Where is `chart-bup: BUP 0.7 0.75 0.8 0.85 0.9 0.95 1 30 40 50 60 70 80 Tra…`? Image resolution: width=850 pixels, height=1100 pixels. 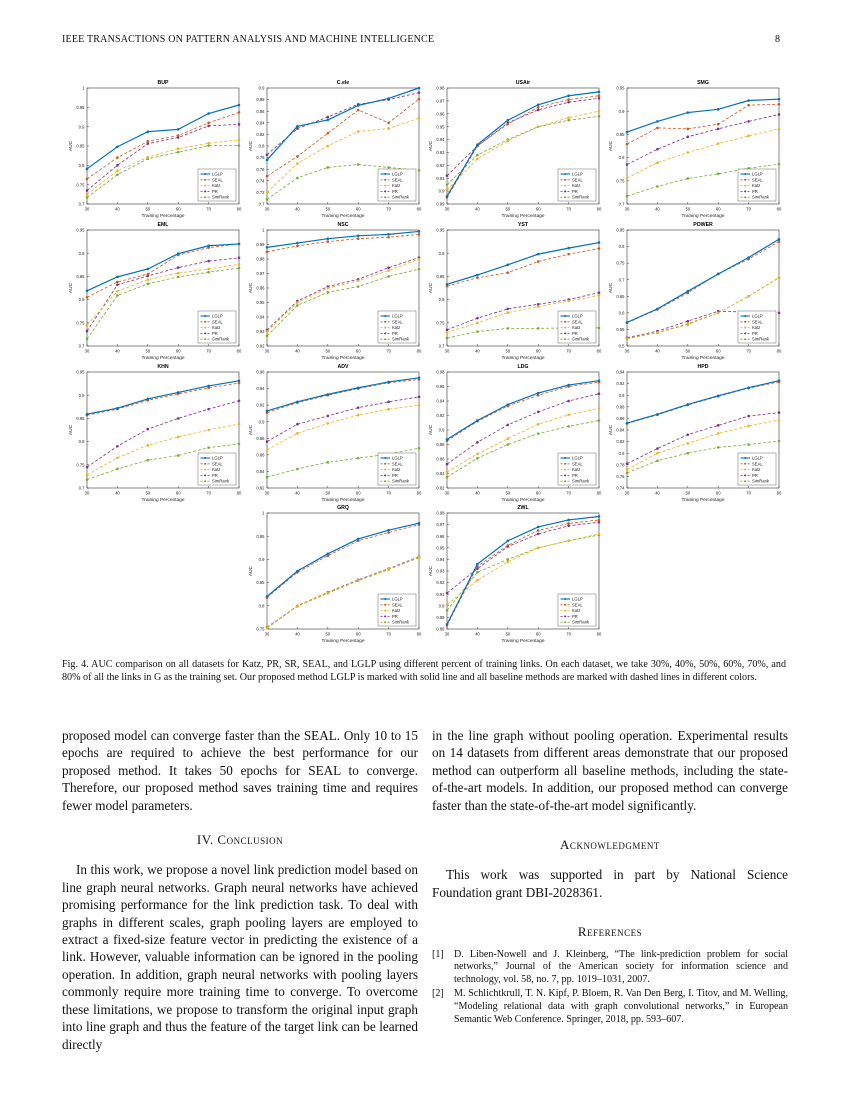 chart-bup: BUP 0.7 0.75 0.8 0.85 0.9 0.95 1 30 40 50 60 70 80 Tra… is located at coordinates (155, 149).